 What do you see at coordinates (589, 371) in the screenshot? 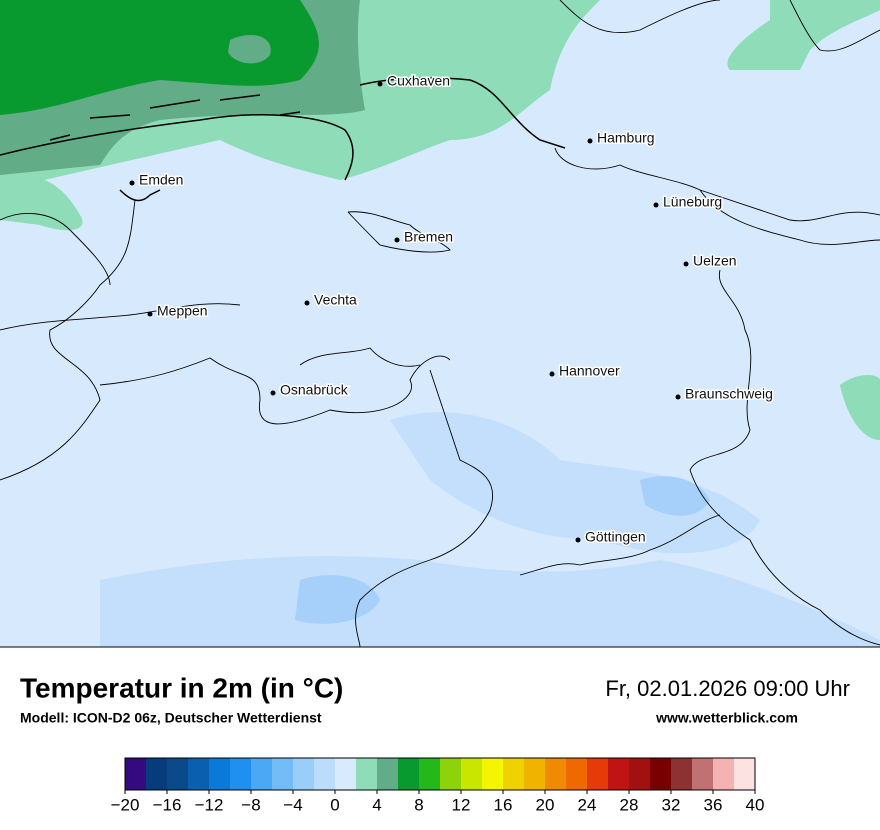
I see `city-label: Hannover` at bounding box center [589, 371].